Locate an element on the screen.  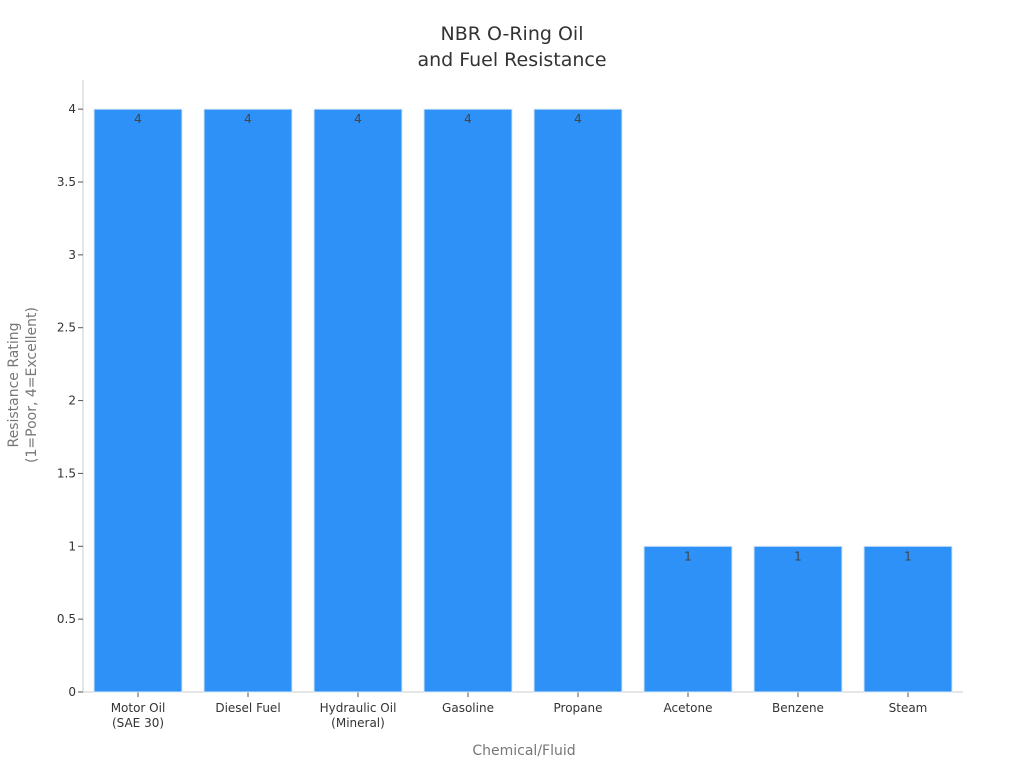
x-tick-label: Hydraulic Oil (Mineral) is located at coordinates (358, 715).